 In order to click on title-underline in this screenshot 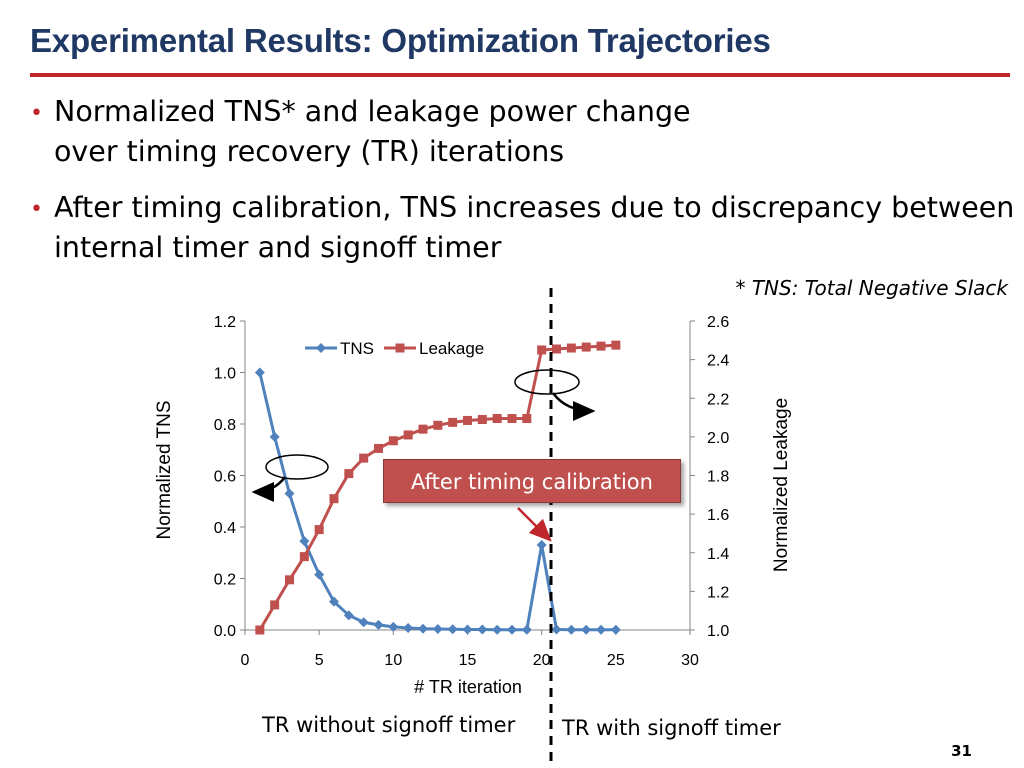, I will do `click(520, 75)`.